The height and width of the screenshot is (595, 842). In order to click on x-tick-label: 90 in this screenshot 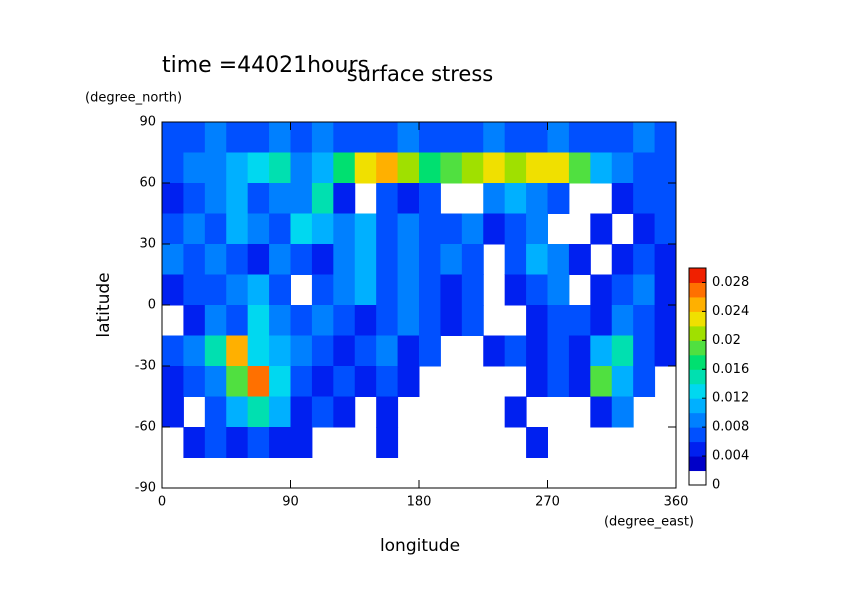, I will do `click(290, 502)`.